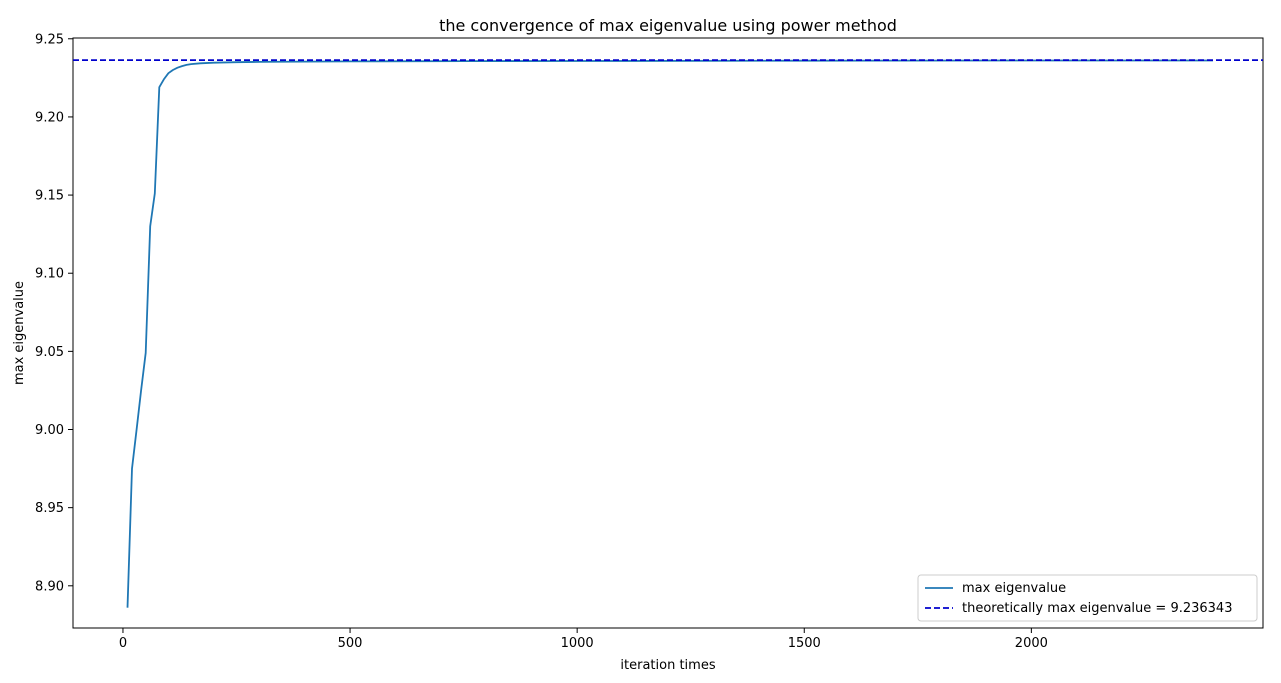 Image resolution: width=1281 pixels, height=683 pixels. Describe the element at coordinates (49, 39) in the screenshot. I see `y-tick-label: 9.25` at that location.